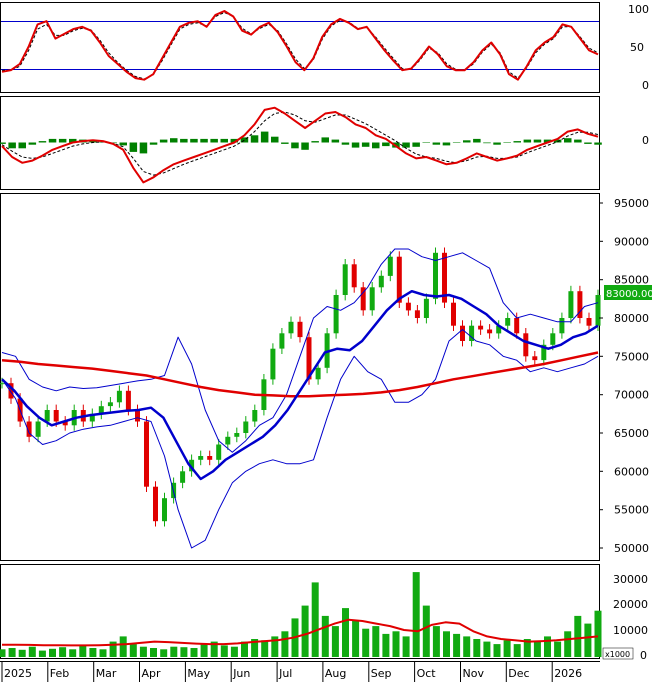 This screenshot has width=653, height=682. What do you see at coordinates (630, 604) in the screenshot?
I see `vol-tick-20000: 20000` at bounding box center [630, 604].